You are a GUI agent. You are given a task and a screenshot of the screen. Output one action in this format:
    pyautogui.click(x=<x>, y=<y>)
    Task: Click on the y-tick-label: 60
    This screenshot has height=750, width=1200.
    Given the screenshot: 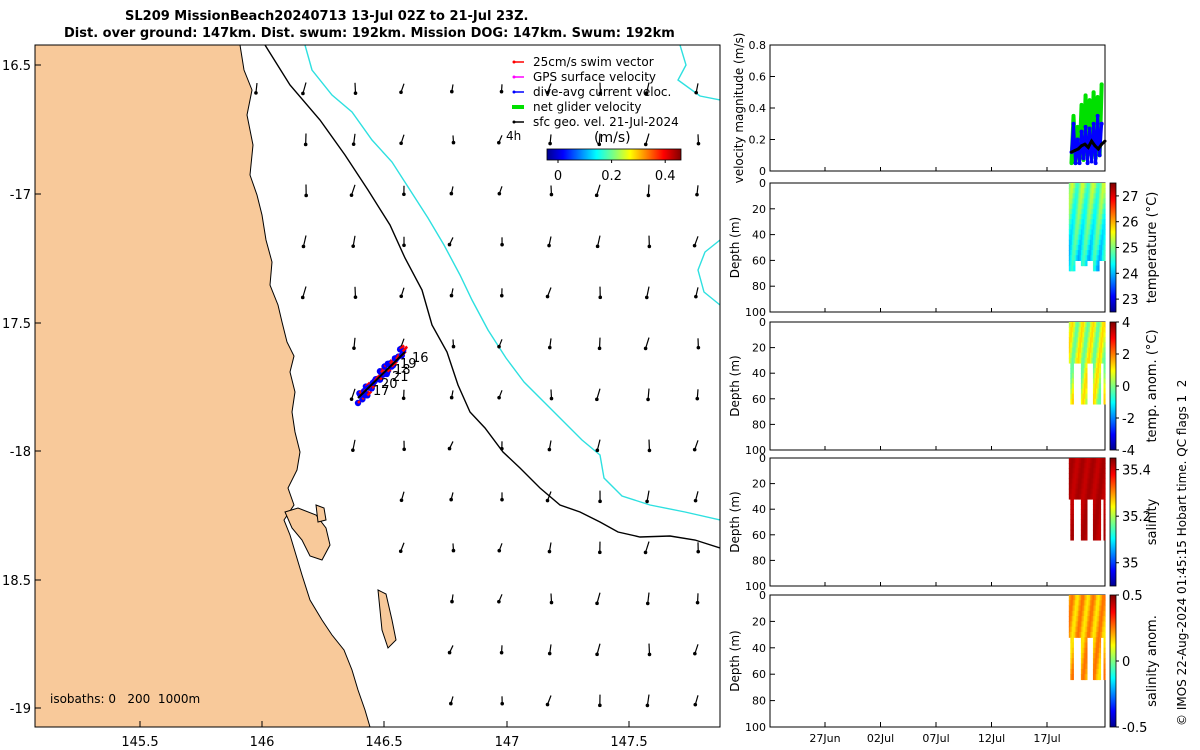 What is the action you would take?
    pyautogui.click(x=759, y=535)
    